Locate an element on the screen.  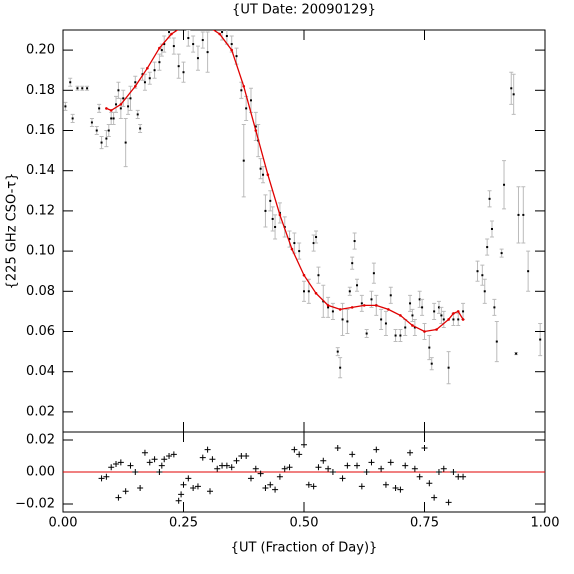
y-axis-label: {225 GHz CSO-τ} is located at coordinates (12, 231).